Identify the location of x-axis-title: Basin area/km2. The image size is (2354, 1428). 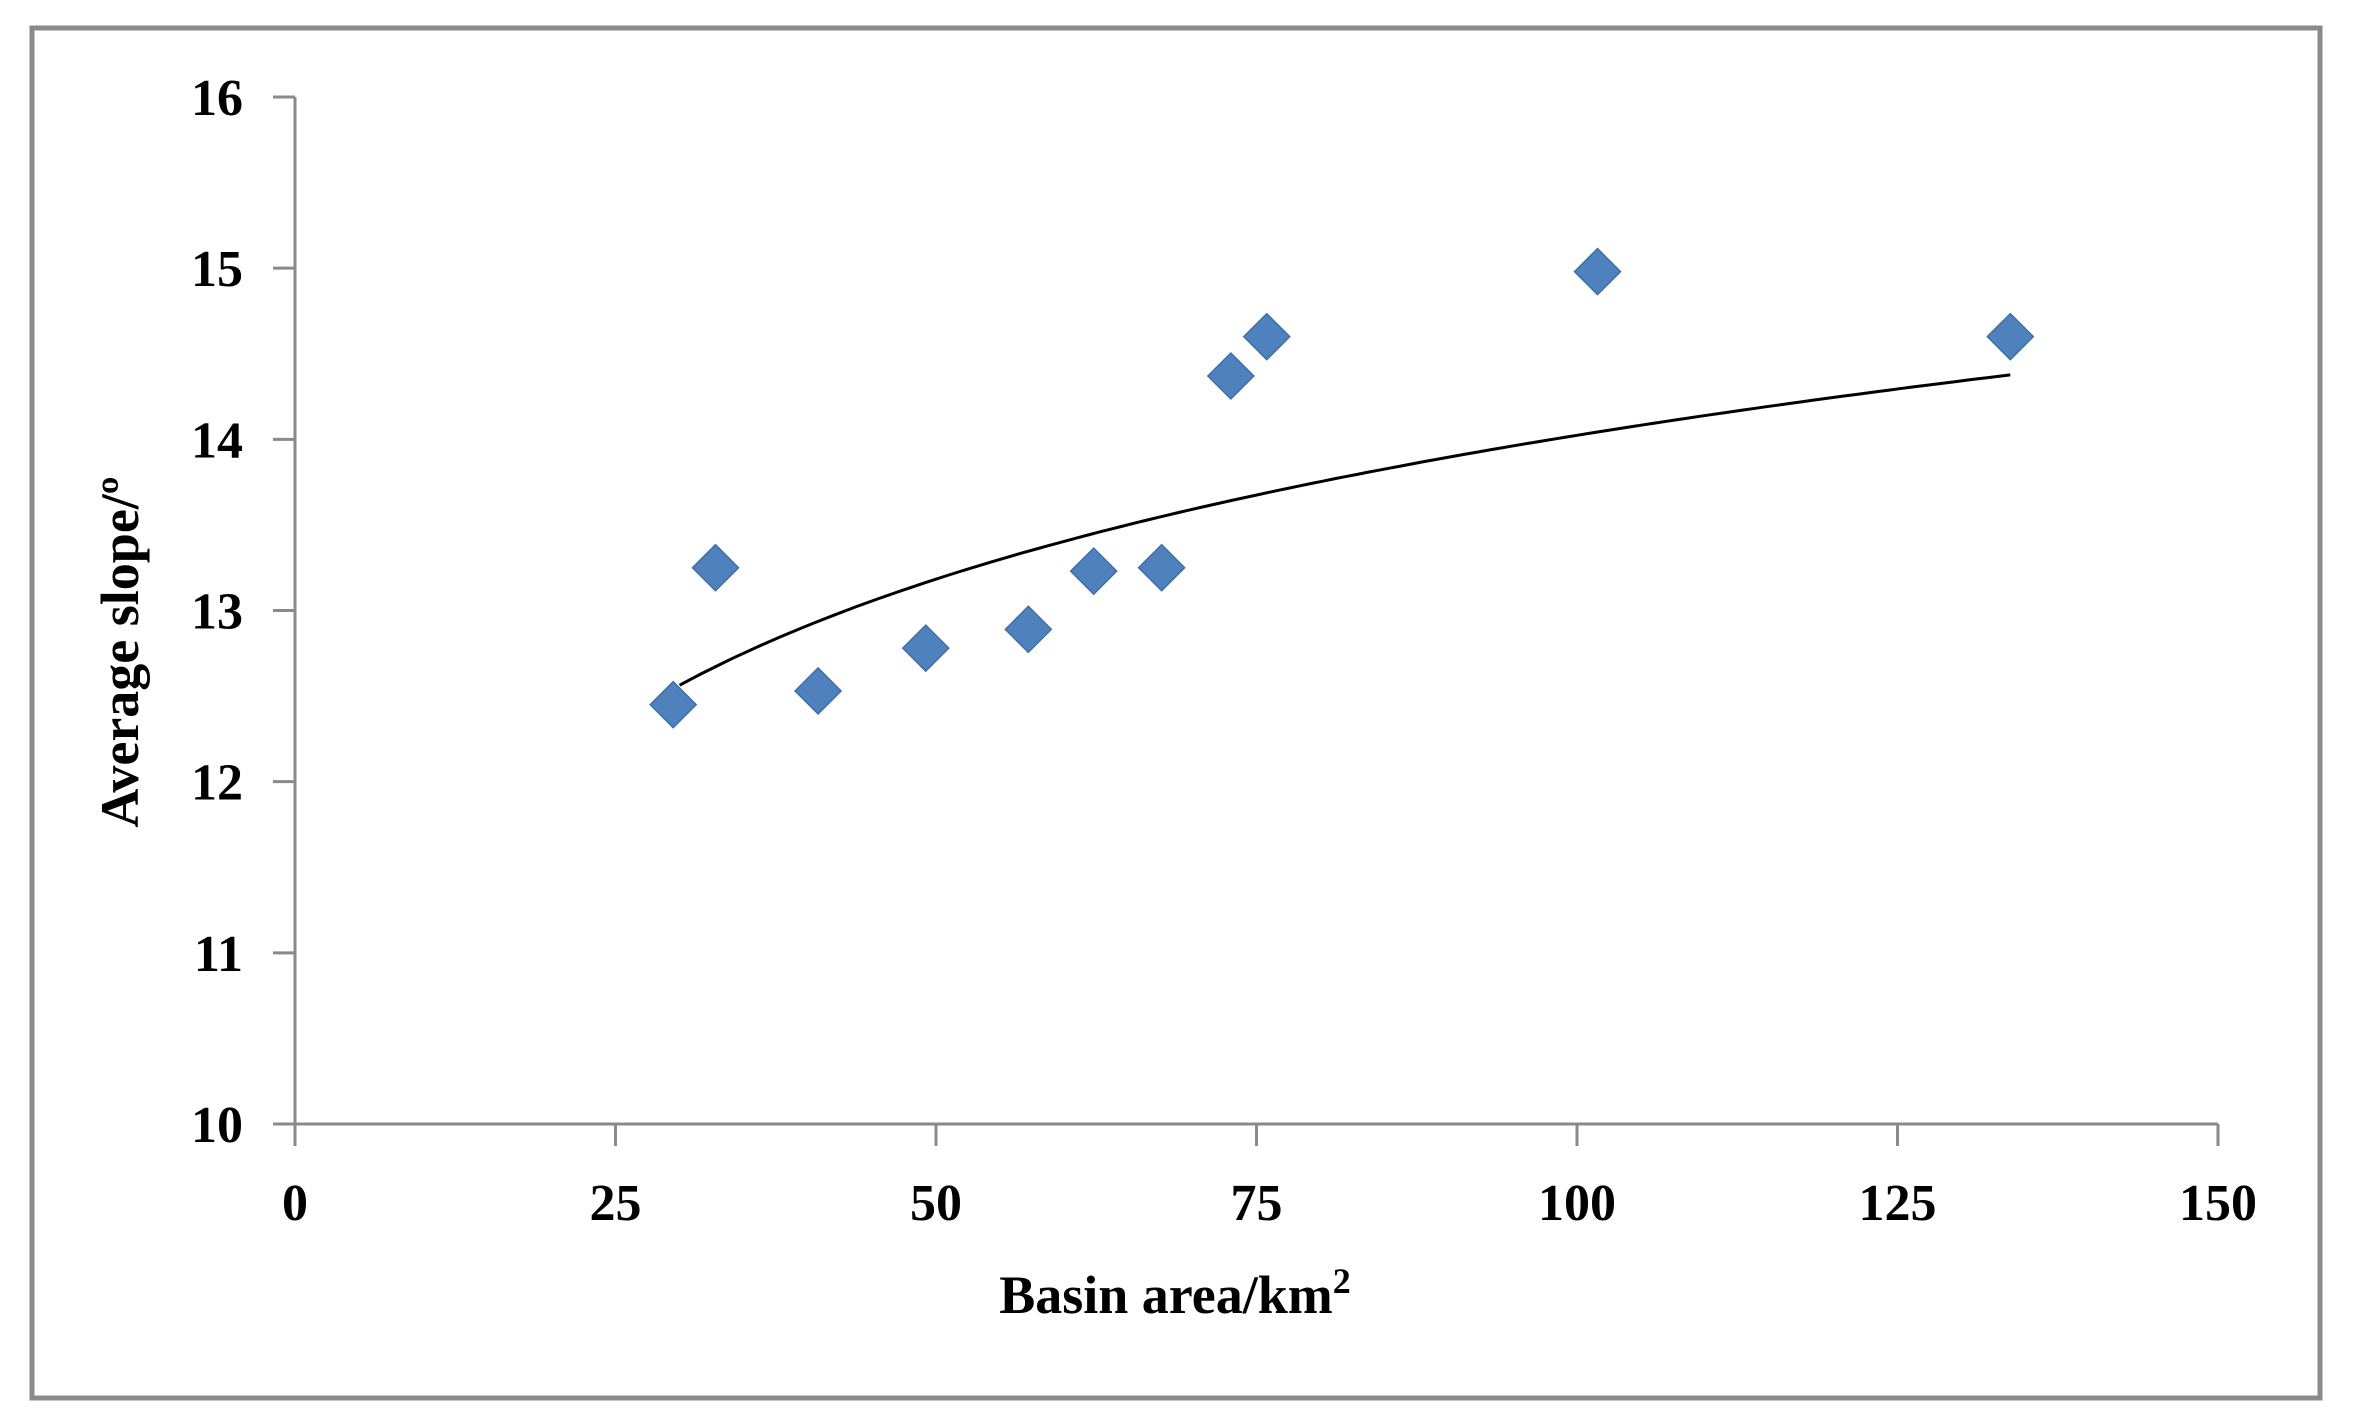
(1175, 1293).